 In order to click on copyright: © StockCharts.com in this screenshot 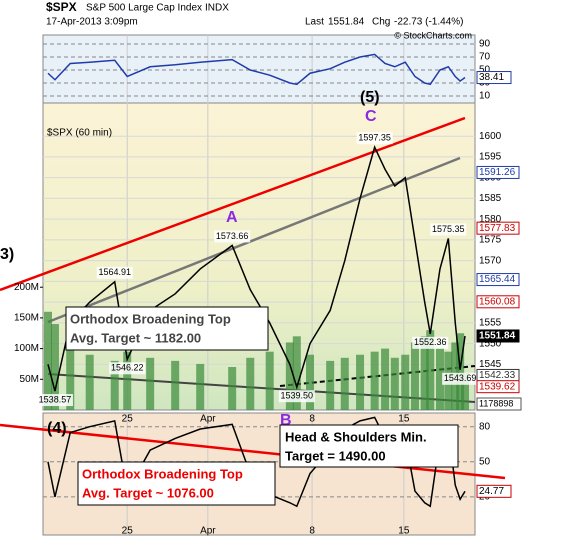, I will do `click(433, 35)`.